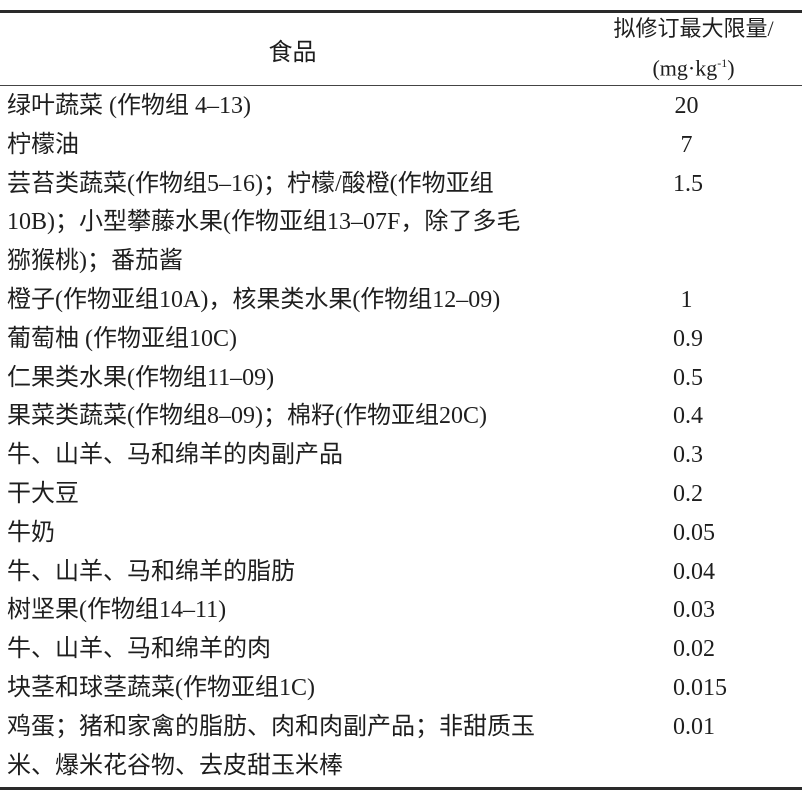  Describe the element at coordinates (686, 106) in the screenshot. I see `limit-cell: 20` at that location.